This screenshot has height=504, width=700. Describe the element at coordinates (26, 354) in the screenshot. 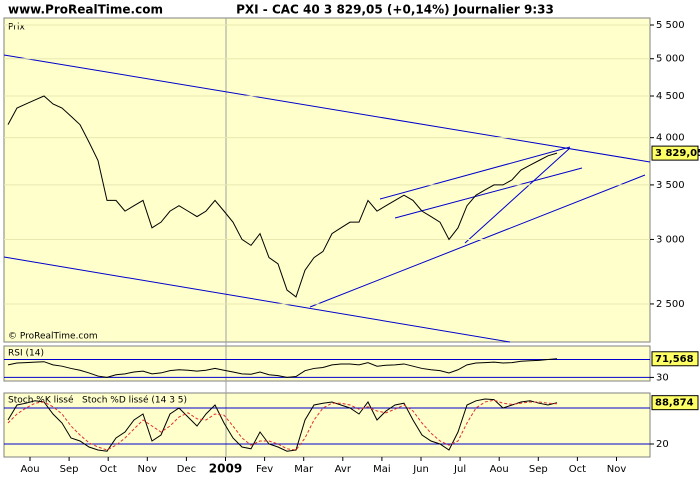

I see `panel-label: RSI (14)` at that location.